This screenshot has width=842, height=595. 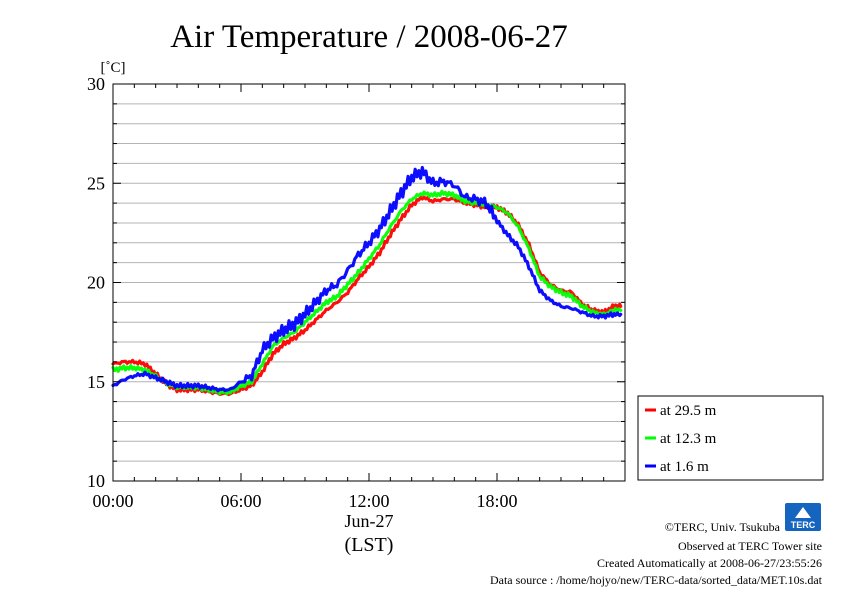 What do you see at coordinates (803, 525) in the screenshot?
I see `logo-text: TERC` at bounding box center [803, 525].